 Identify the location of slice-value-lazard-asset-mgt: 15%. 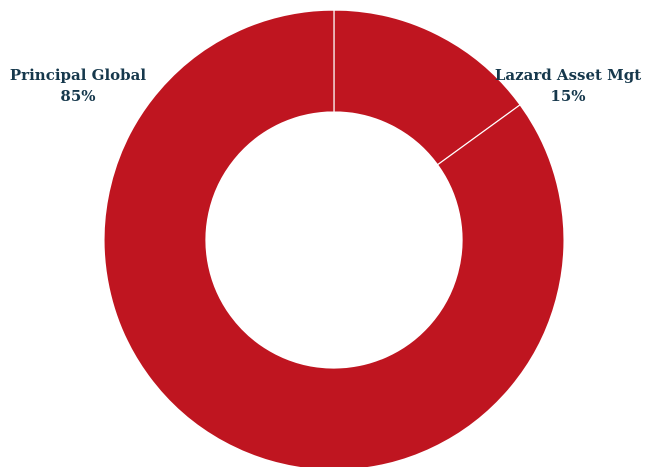
(567, 96).